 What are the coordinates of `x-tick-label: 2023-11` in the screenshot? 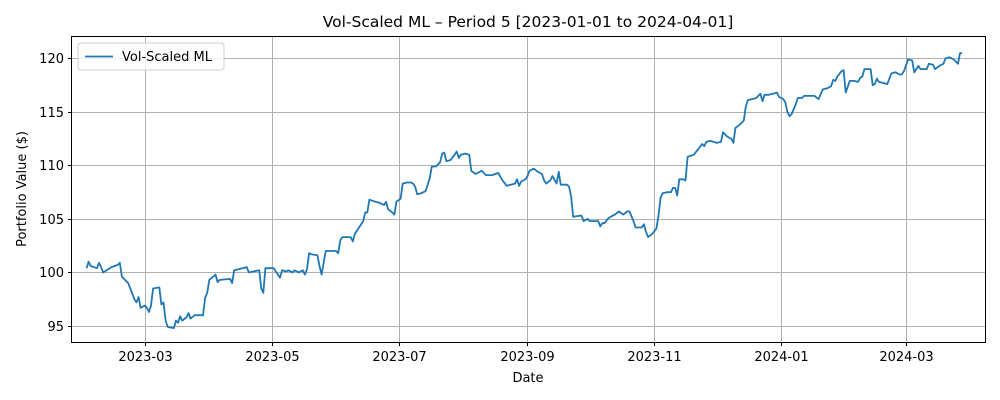 It's located at (654, 357).